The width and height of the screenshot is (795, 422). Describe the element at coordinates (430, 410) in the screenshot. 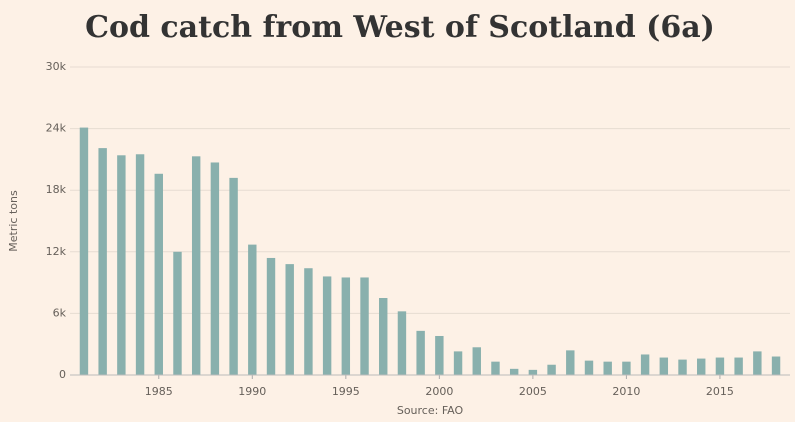

I see `source: Source: FAO` at that location.